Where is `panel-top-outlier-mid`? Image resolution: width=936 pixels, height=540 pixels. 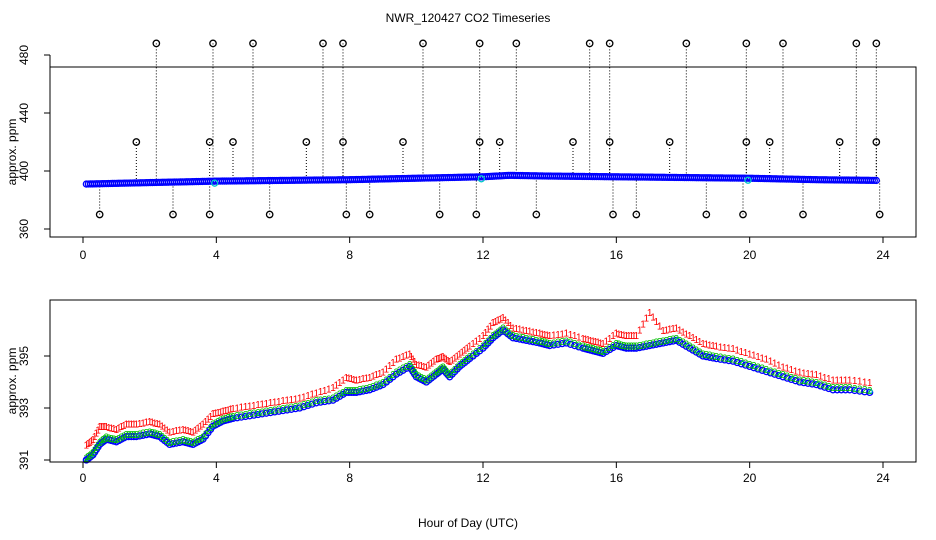 panel-top-outlier-mid is located at coordinates (233, 142).